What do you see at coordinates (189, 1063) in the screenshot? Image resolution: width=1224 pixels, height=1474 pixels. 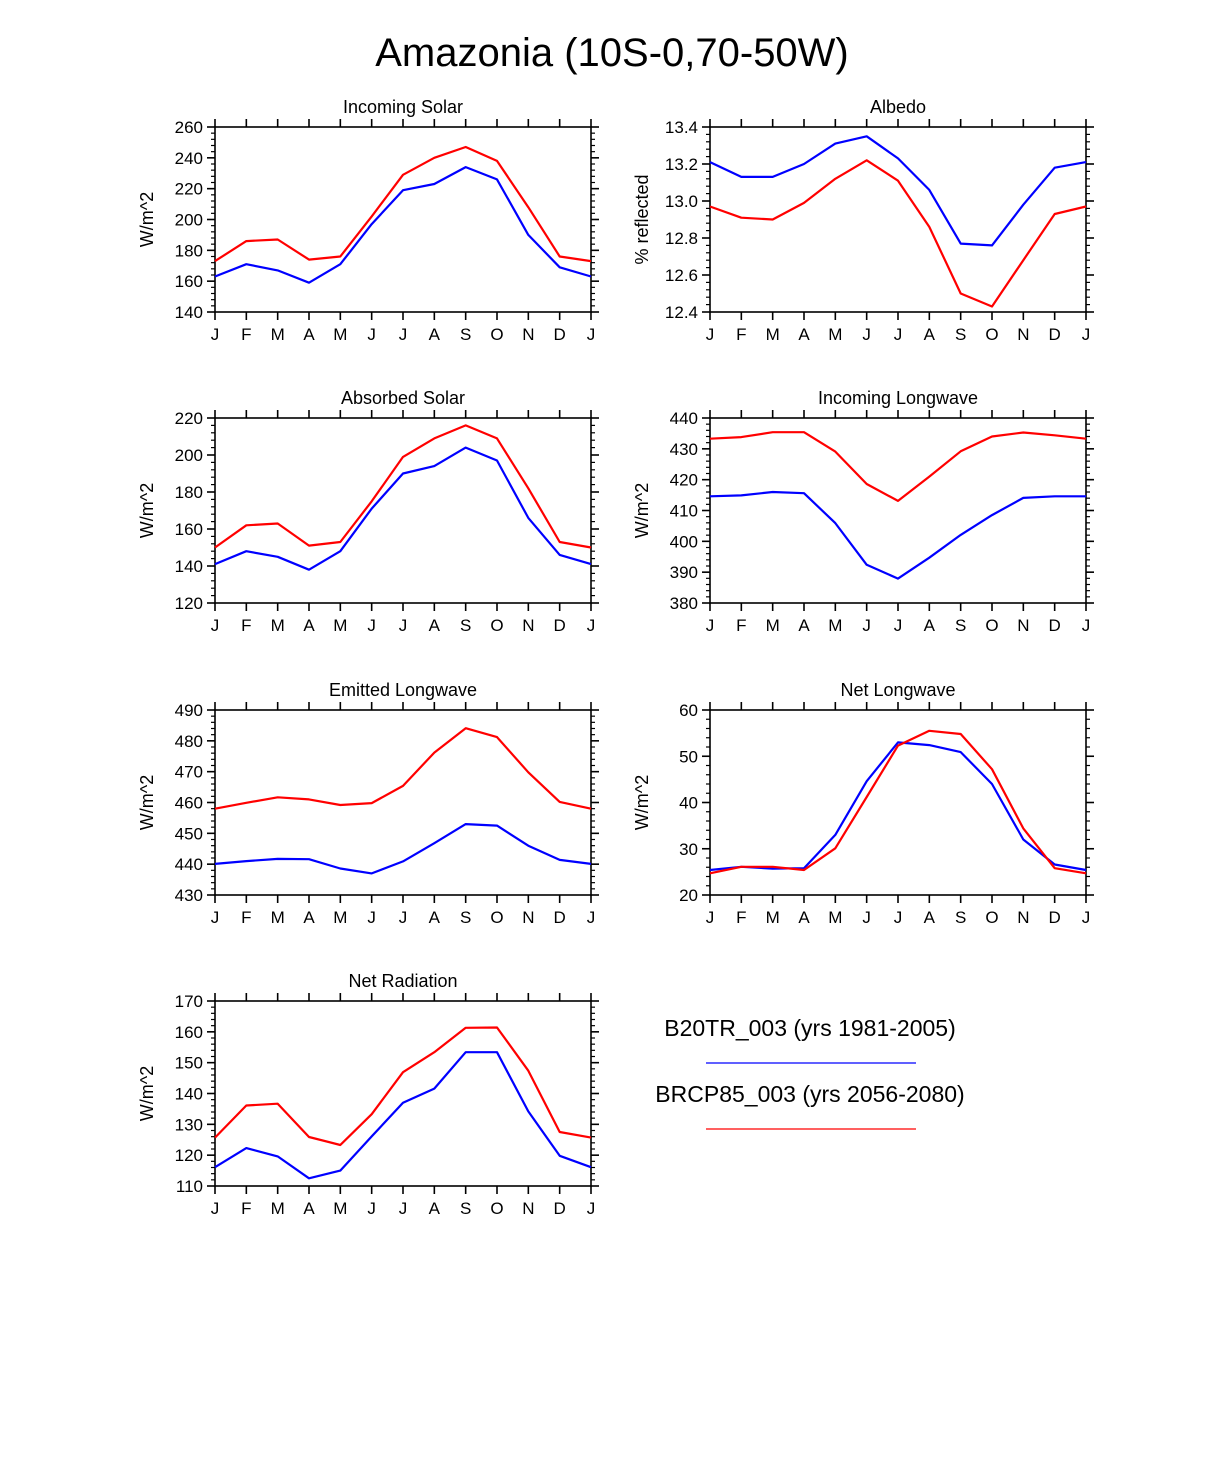 I see `y-tick-label: 150` at bounding box center [189, 1063].